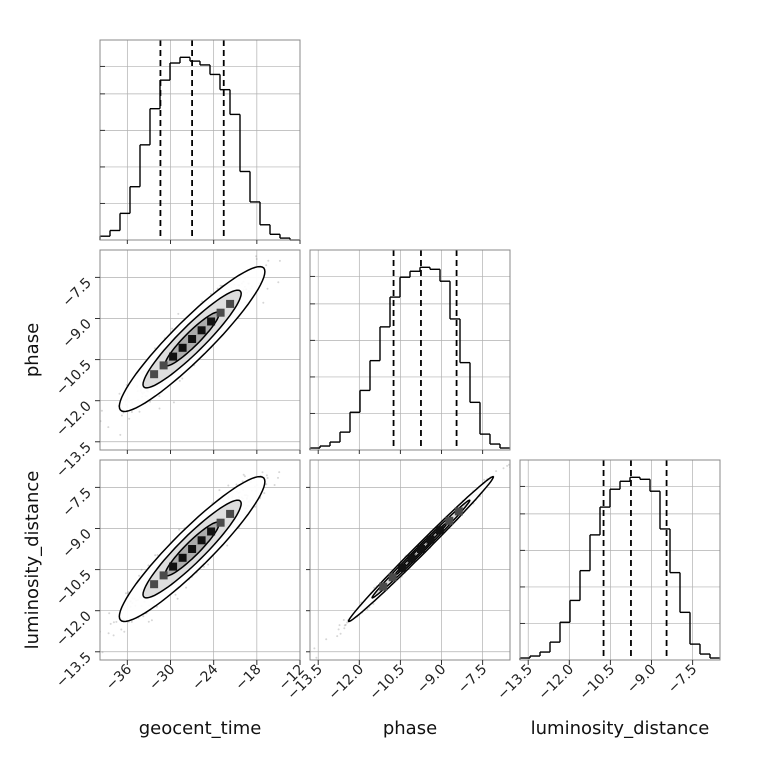  Describe the element at coordinates (74, 378) in the screenshot. I see `y-tick-label-phase: −10.5` at that location.